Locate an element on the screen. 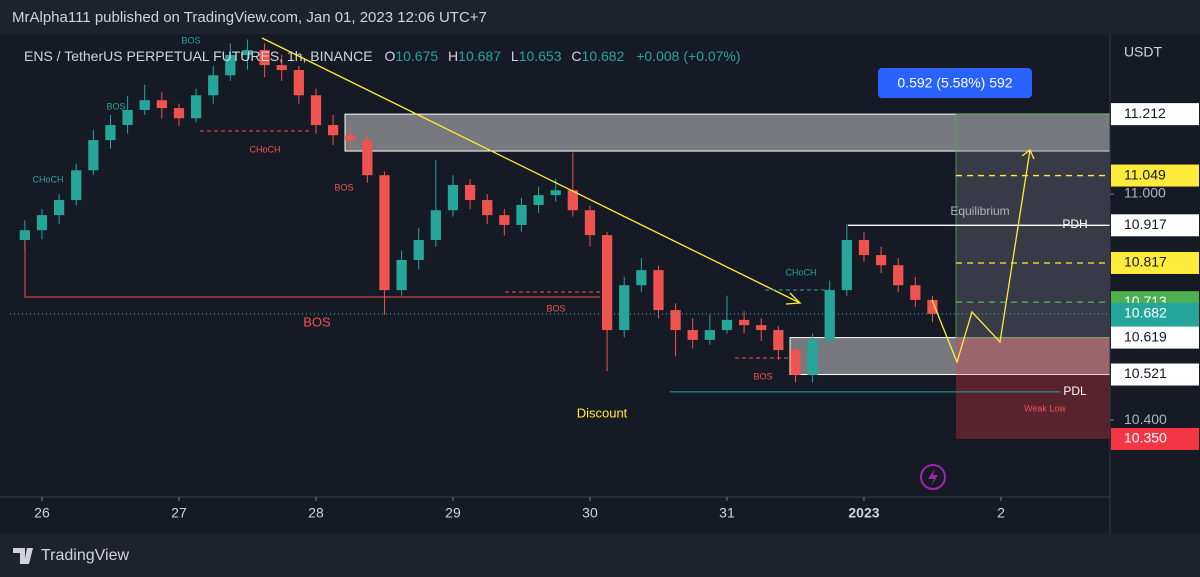  price-label: 10.682 is located at coordinates (1145, 313).